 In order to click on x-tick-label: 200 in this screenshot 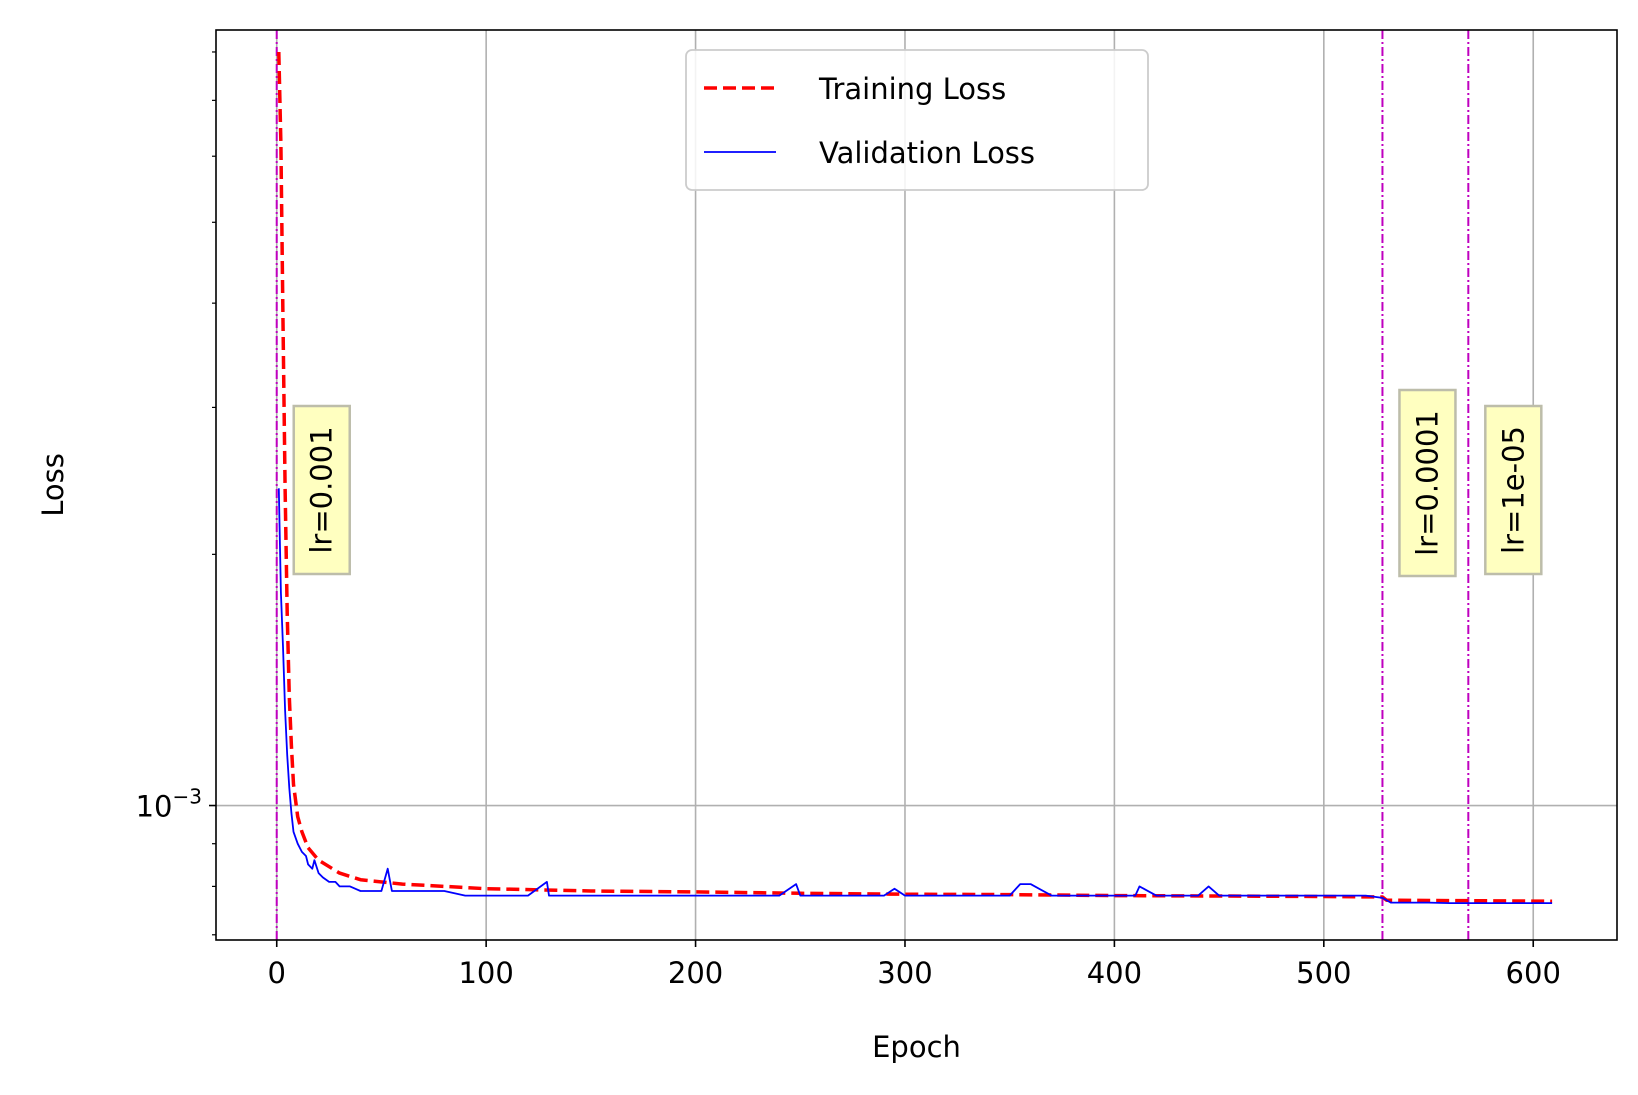, I will do `click(695, 973)`.